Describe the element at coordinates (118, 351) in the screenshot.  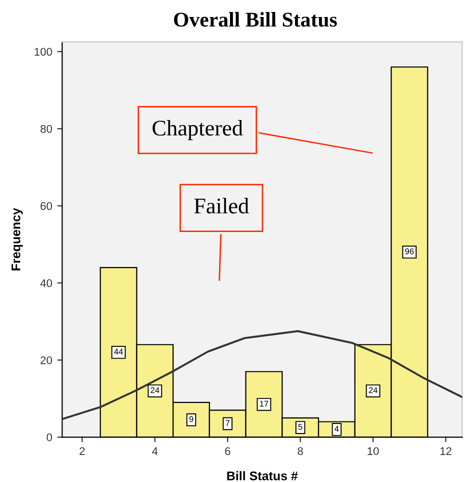
I see `data-label: 44` at that location.